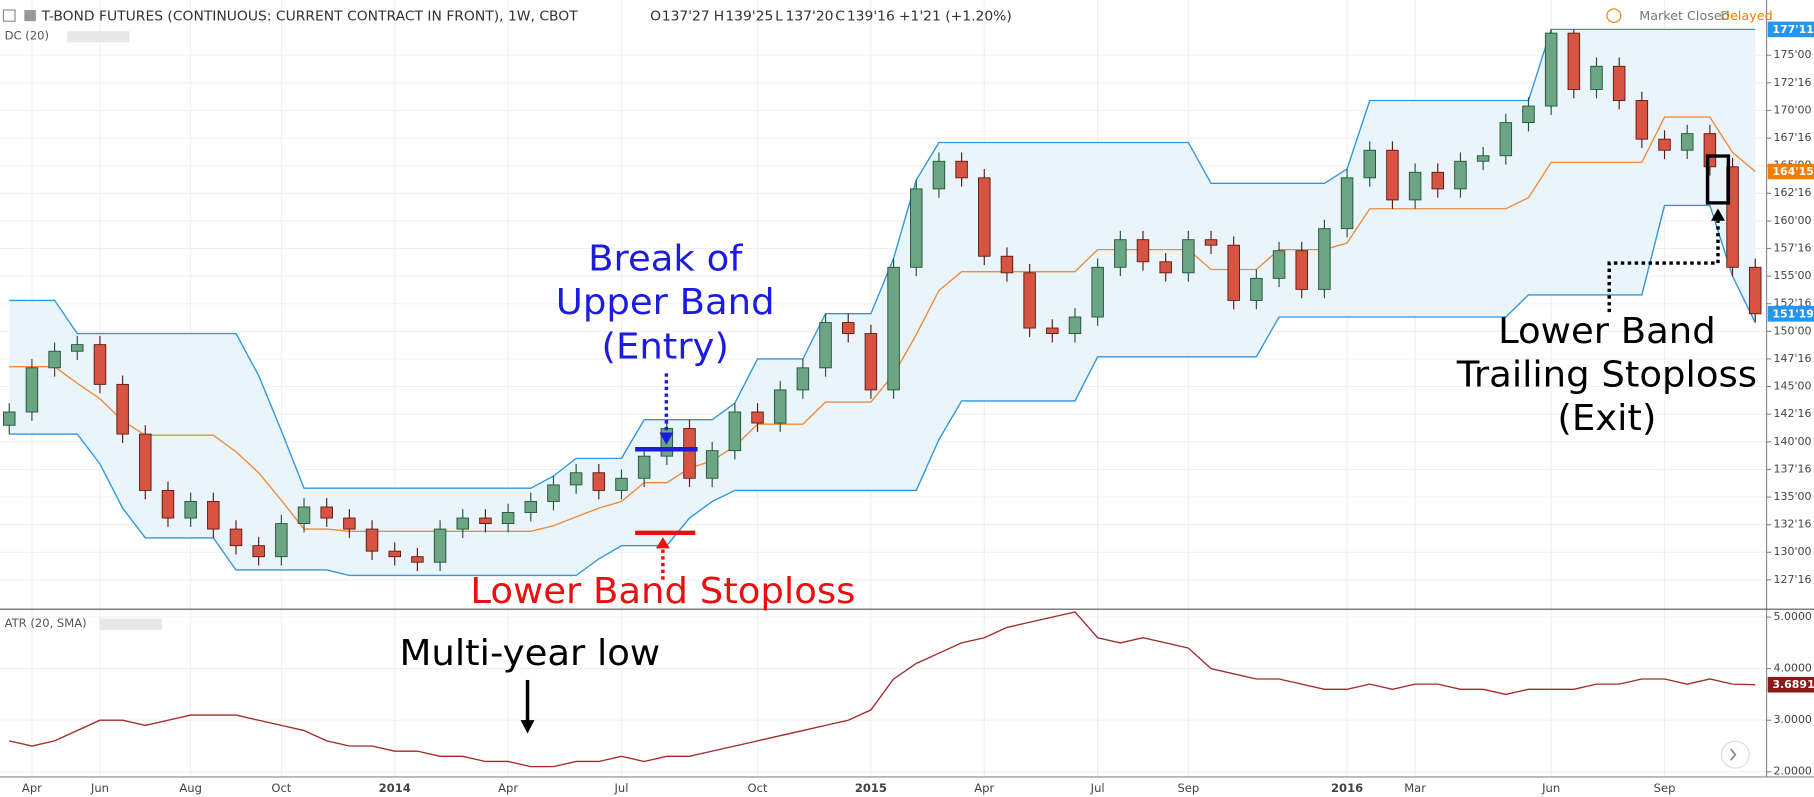  Describe the element at coordinates (1793, 248) in the screenshot. I see `y-tick-label: 157'16` at that location.